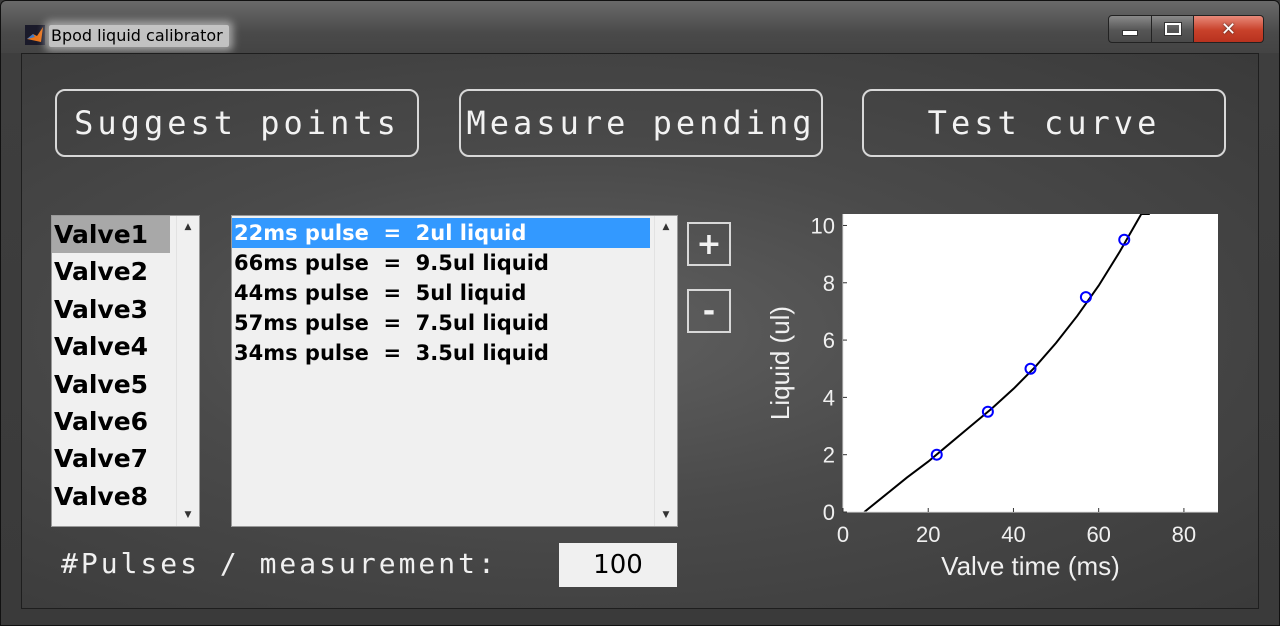 The height and width of the screenshot is (626, 1280). What do you see at coordinates (391, 263) in the screenshot?
I see `measurement-list-item: 66ms pulse = 9.5ul liquid` at bounding box center [391, 263].